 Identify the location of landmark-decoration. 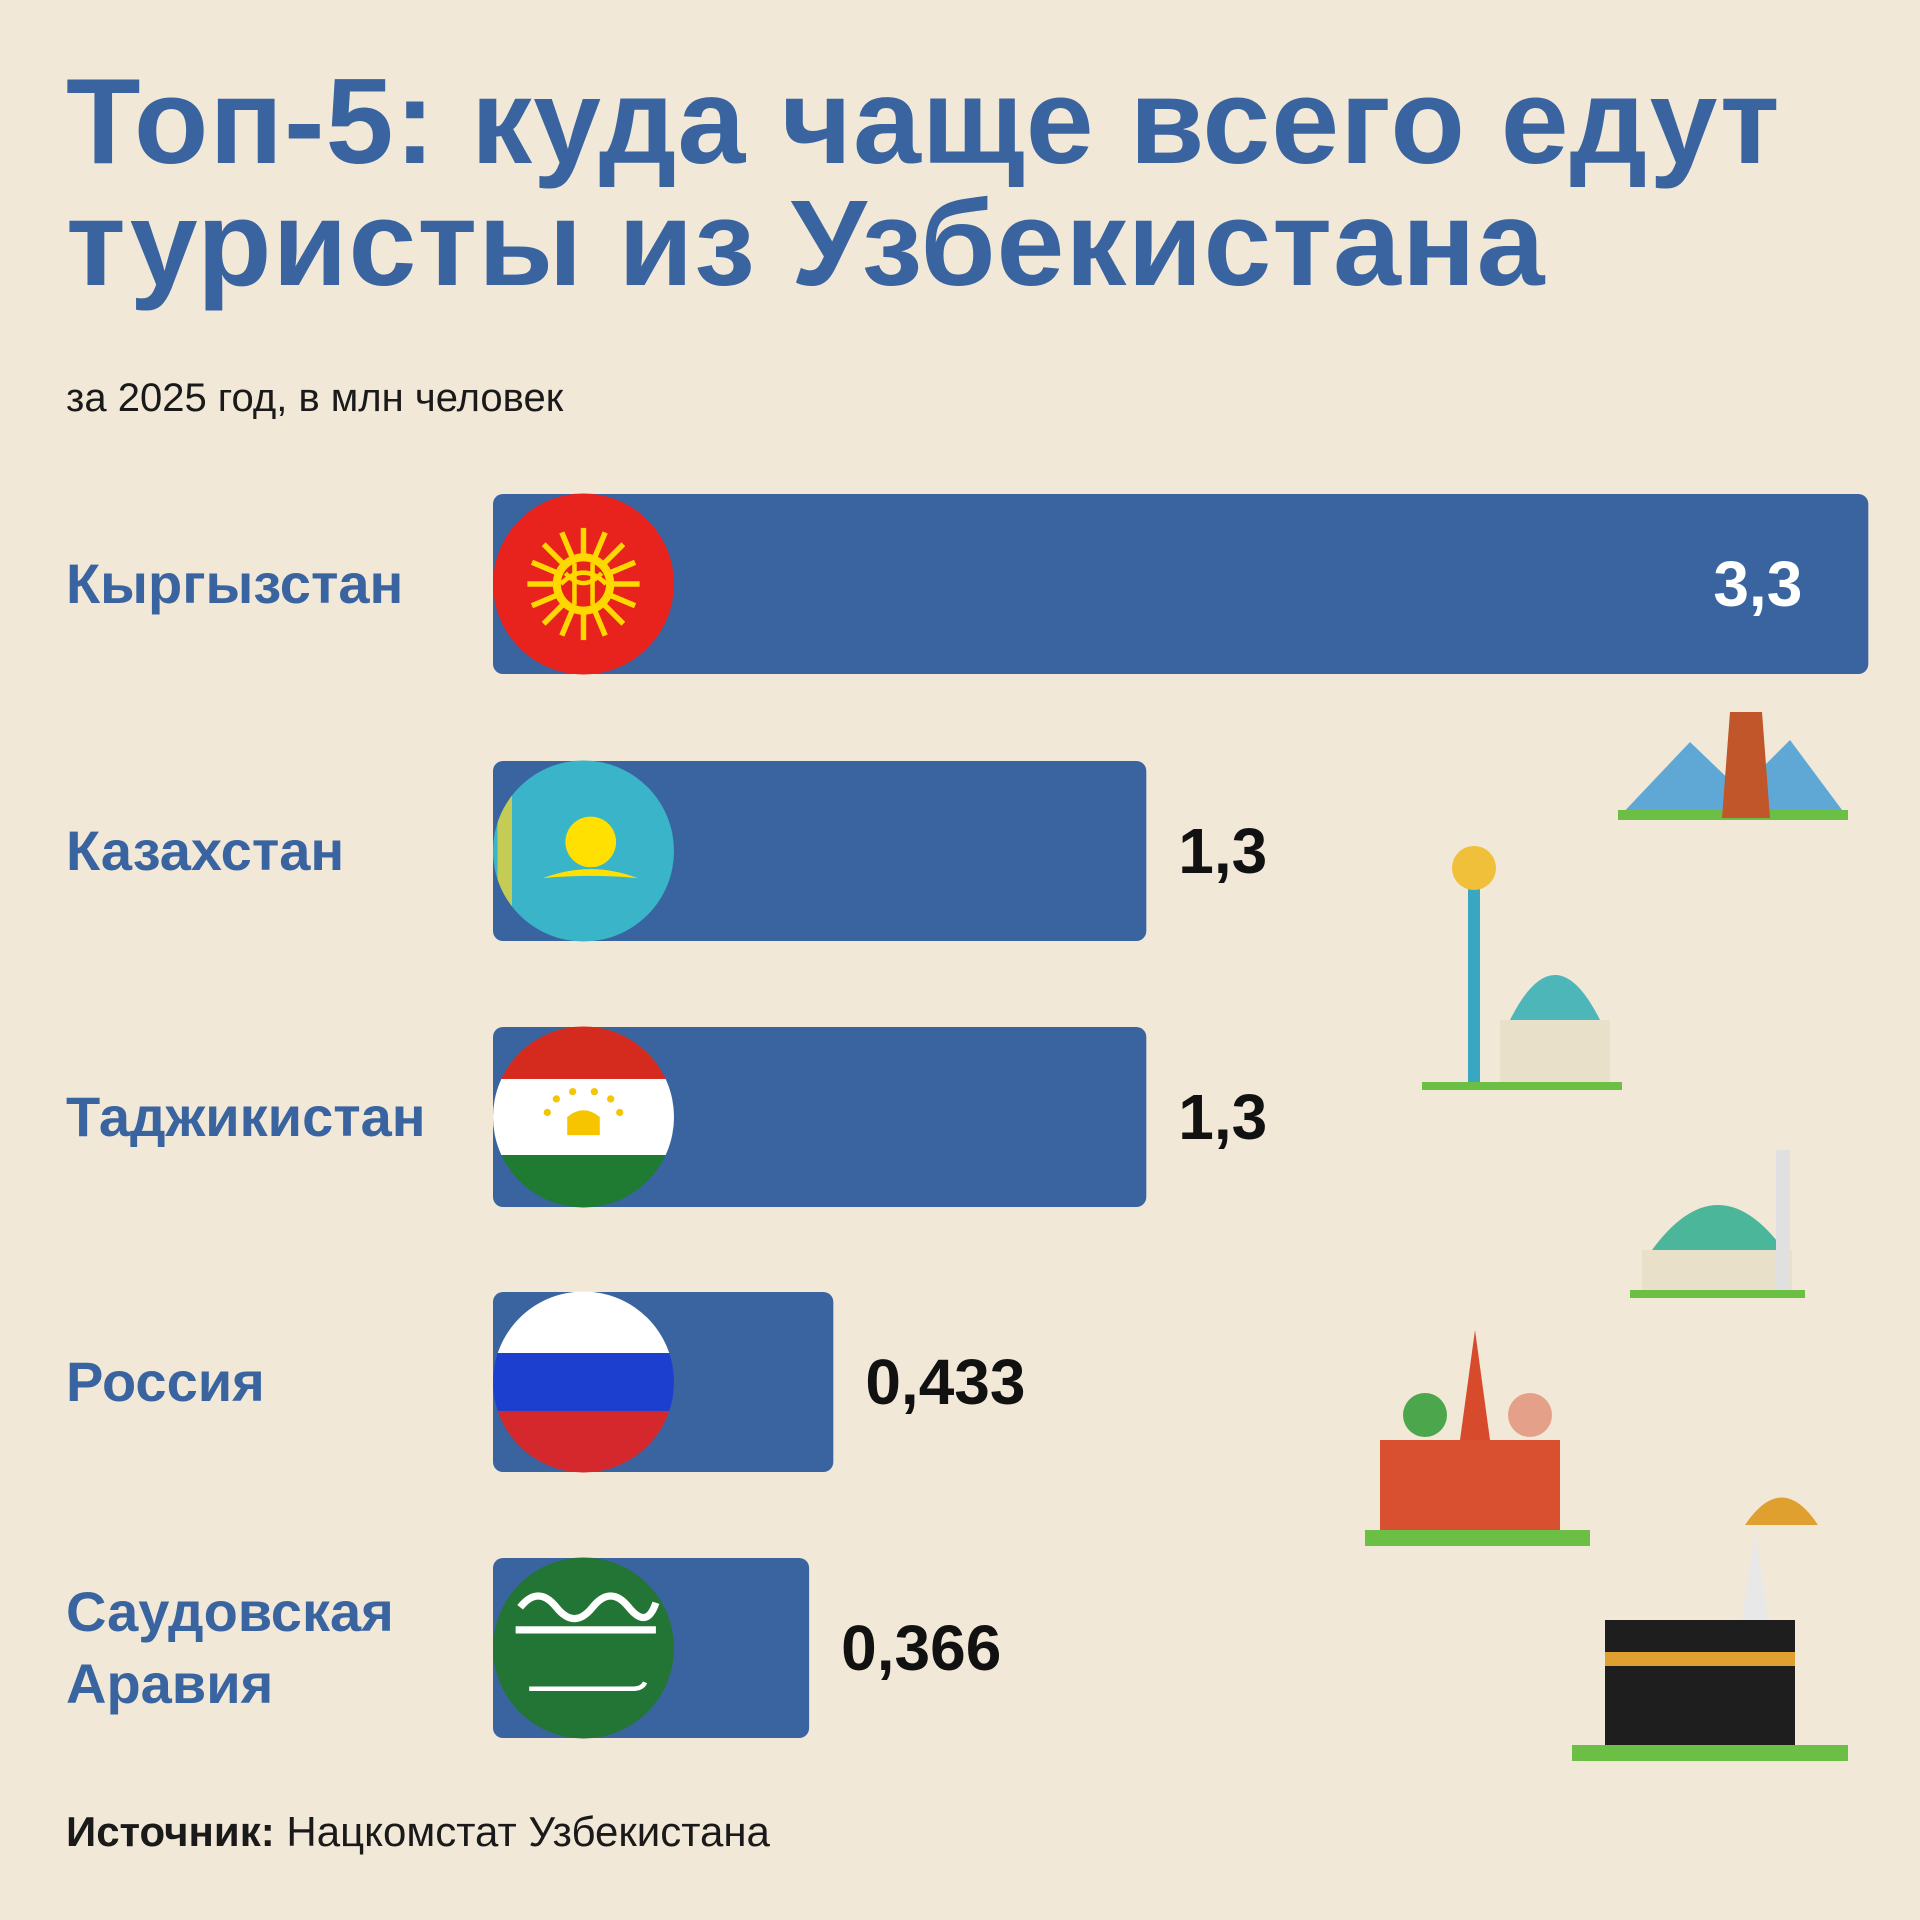
(1606, 1236).